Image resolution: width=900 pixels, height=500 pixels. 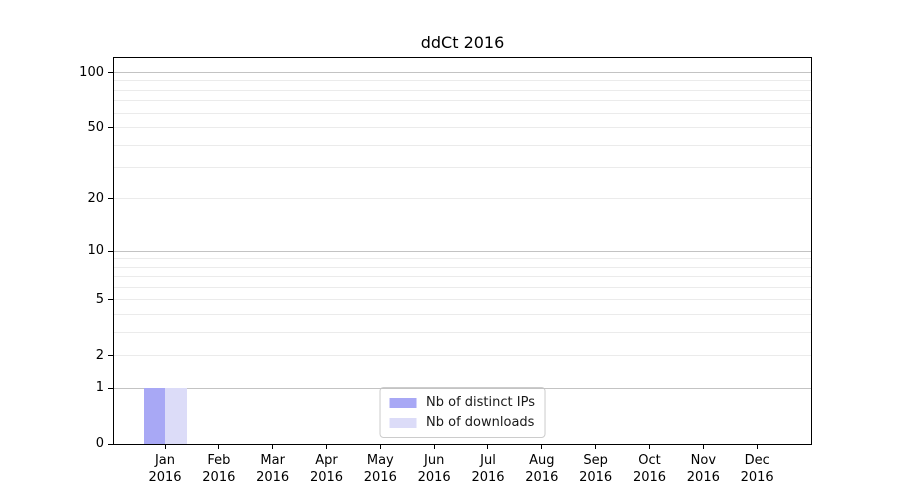 What do you see at coordinates (462, 412) in the screenshot?
I see `legend: Nb of distinct IPs Nb of downloads` at bounding box center [462, 412].